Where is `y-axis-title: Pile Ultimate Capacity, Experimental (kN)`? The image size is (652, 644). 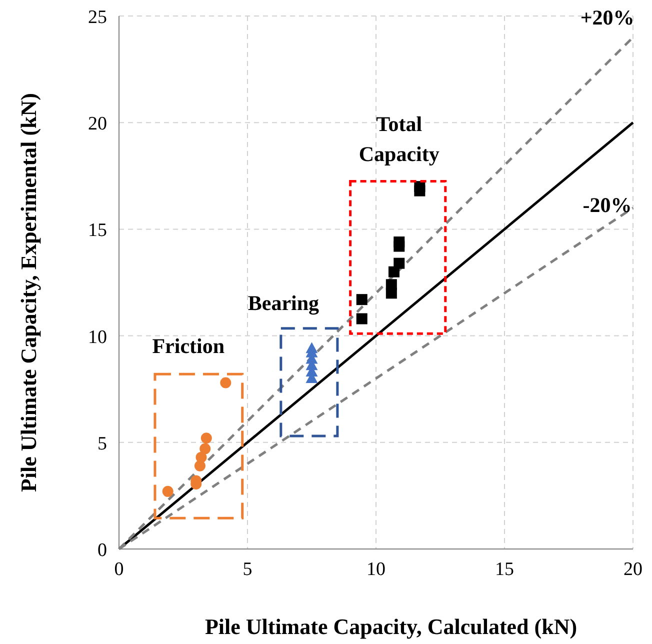 y-axis-title: Pile Ultimate Capacity, Experimental (kN) is located at coordinates (28, 292).